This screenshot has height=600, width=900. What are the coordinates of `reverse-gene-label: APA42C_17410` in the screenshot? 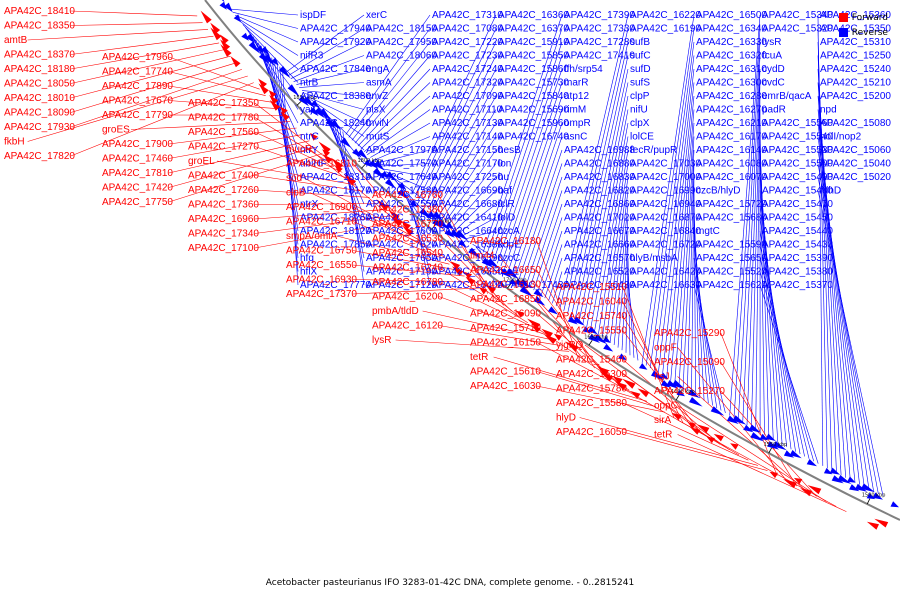 It's located at (599, 56).